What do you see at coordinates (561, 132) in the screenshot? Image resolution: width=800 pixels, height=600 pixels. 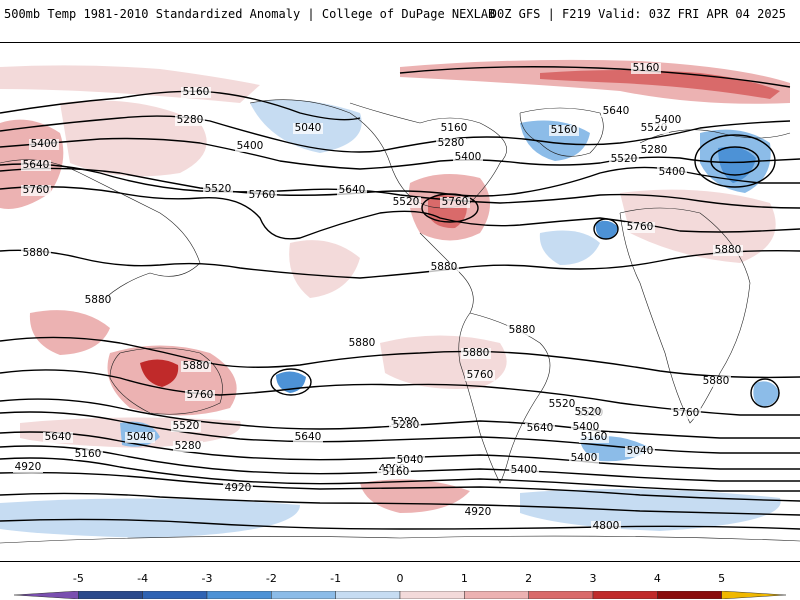 I see `greenland-coast` at bounding box center [561, 132].